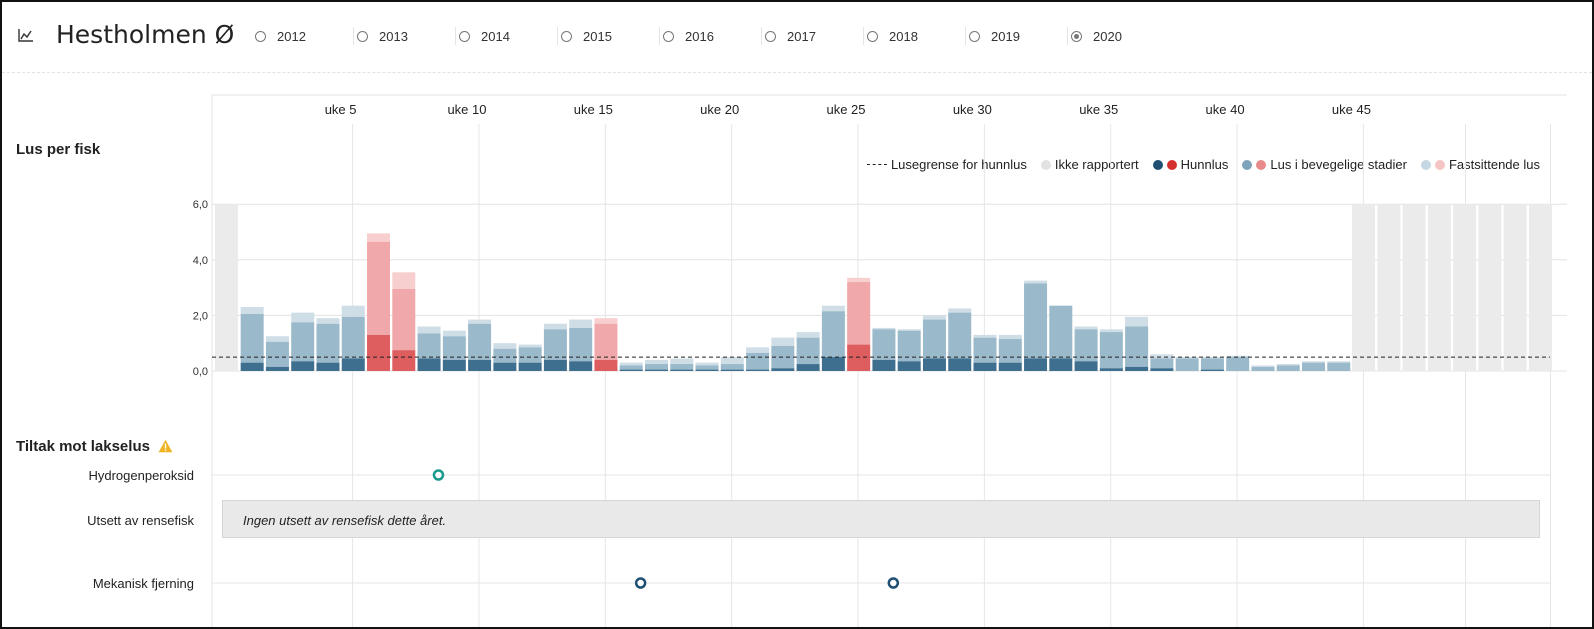 Image resolution: width=1594 pixels, height=629 pixels. I want to click on legend-ikke-rapportert: Ikke rapportert, so click(1089, 164).